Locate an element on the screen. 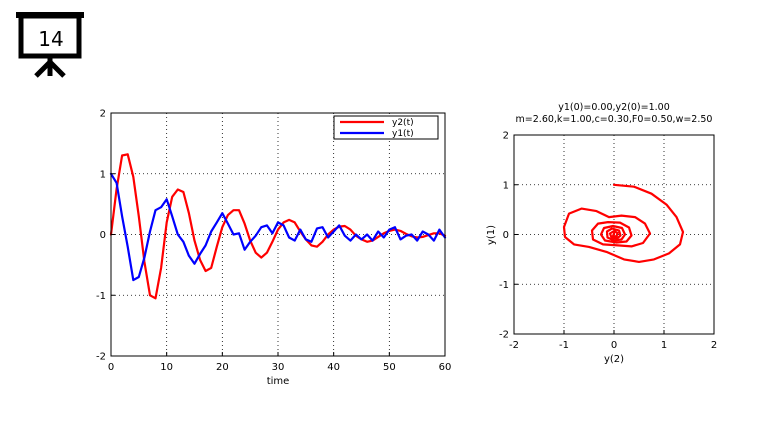 This screenshot has height=426, width=759. slide-number: 14 is located at coordinates (51, 39).